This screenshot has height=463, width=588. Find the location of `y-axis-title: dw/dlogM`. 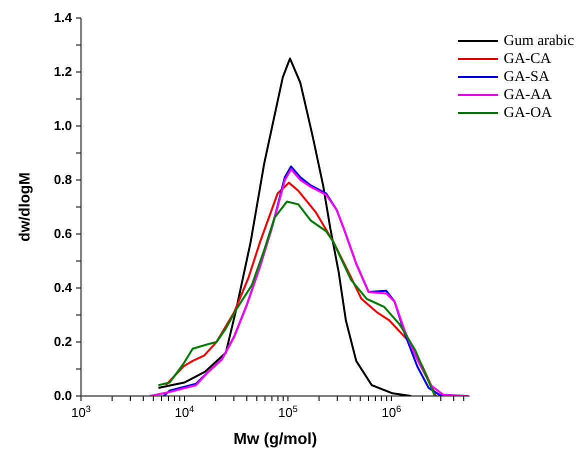

y-axis-title: dw/dlogM is located at coordinates (25, 207).